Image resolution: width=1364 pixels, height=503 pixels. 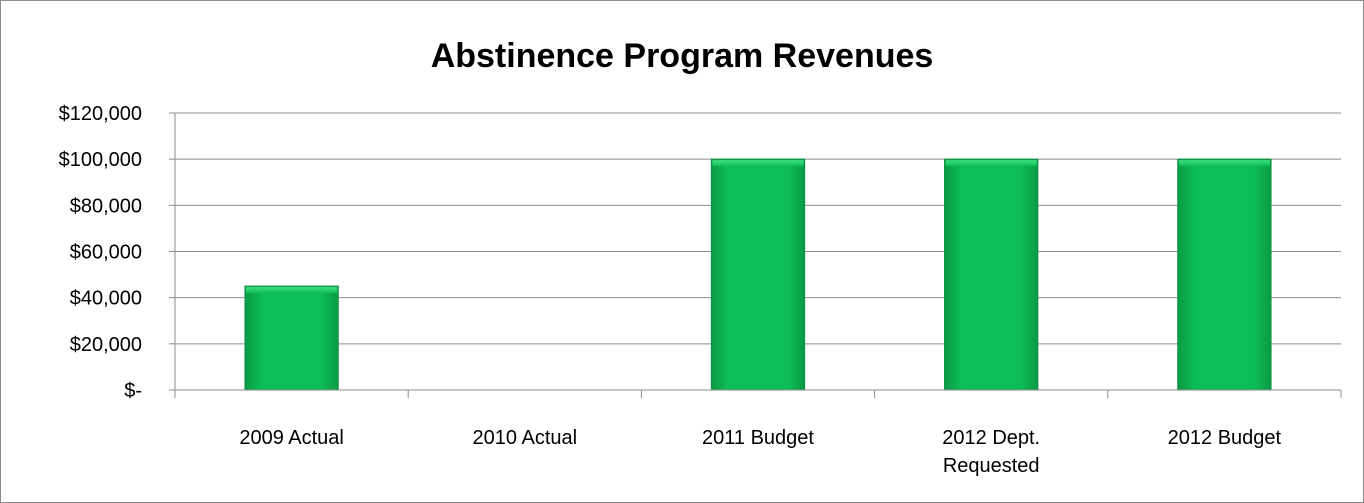 I want to click on y-tick-label: $120,000, so click(x=100, y=114).